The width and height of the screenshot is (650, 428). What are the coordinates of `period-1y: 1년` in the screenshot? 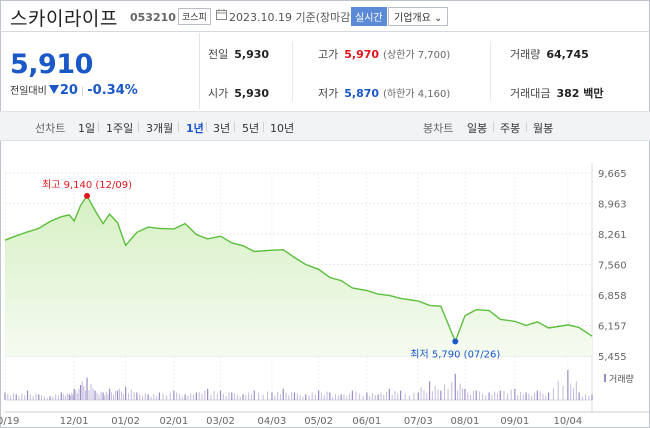 It's located at (195, 128).